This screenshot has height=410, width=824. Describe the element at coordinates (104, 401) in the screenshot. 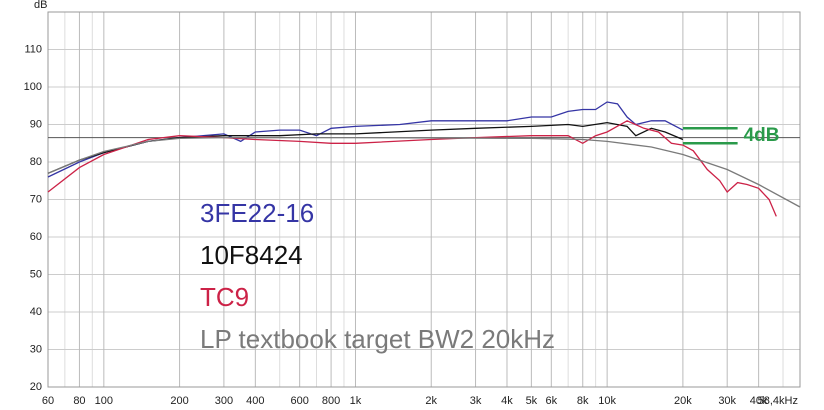

I see `x-tick-label: 100` at that location.